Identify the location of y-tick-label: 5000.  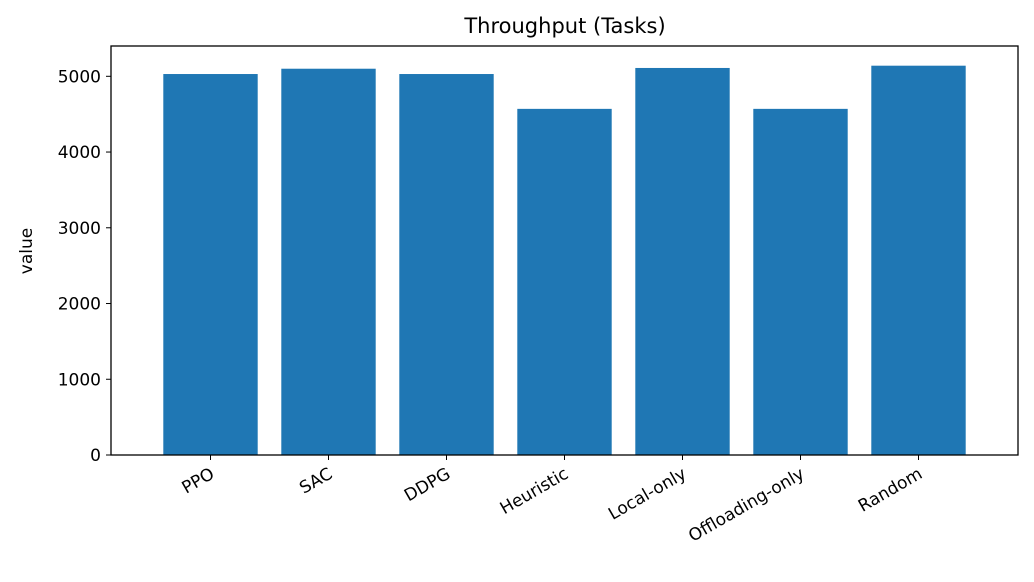
(79, 77).